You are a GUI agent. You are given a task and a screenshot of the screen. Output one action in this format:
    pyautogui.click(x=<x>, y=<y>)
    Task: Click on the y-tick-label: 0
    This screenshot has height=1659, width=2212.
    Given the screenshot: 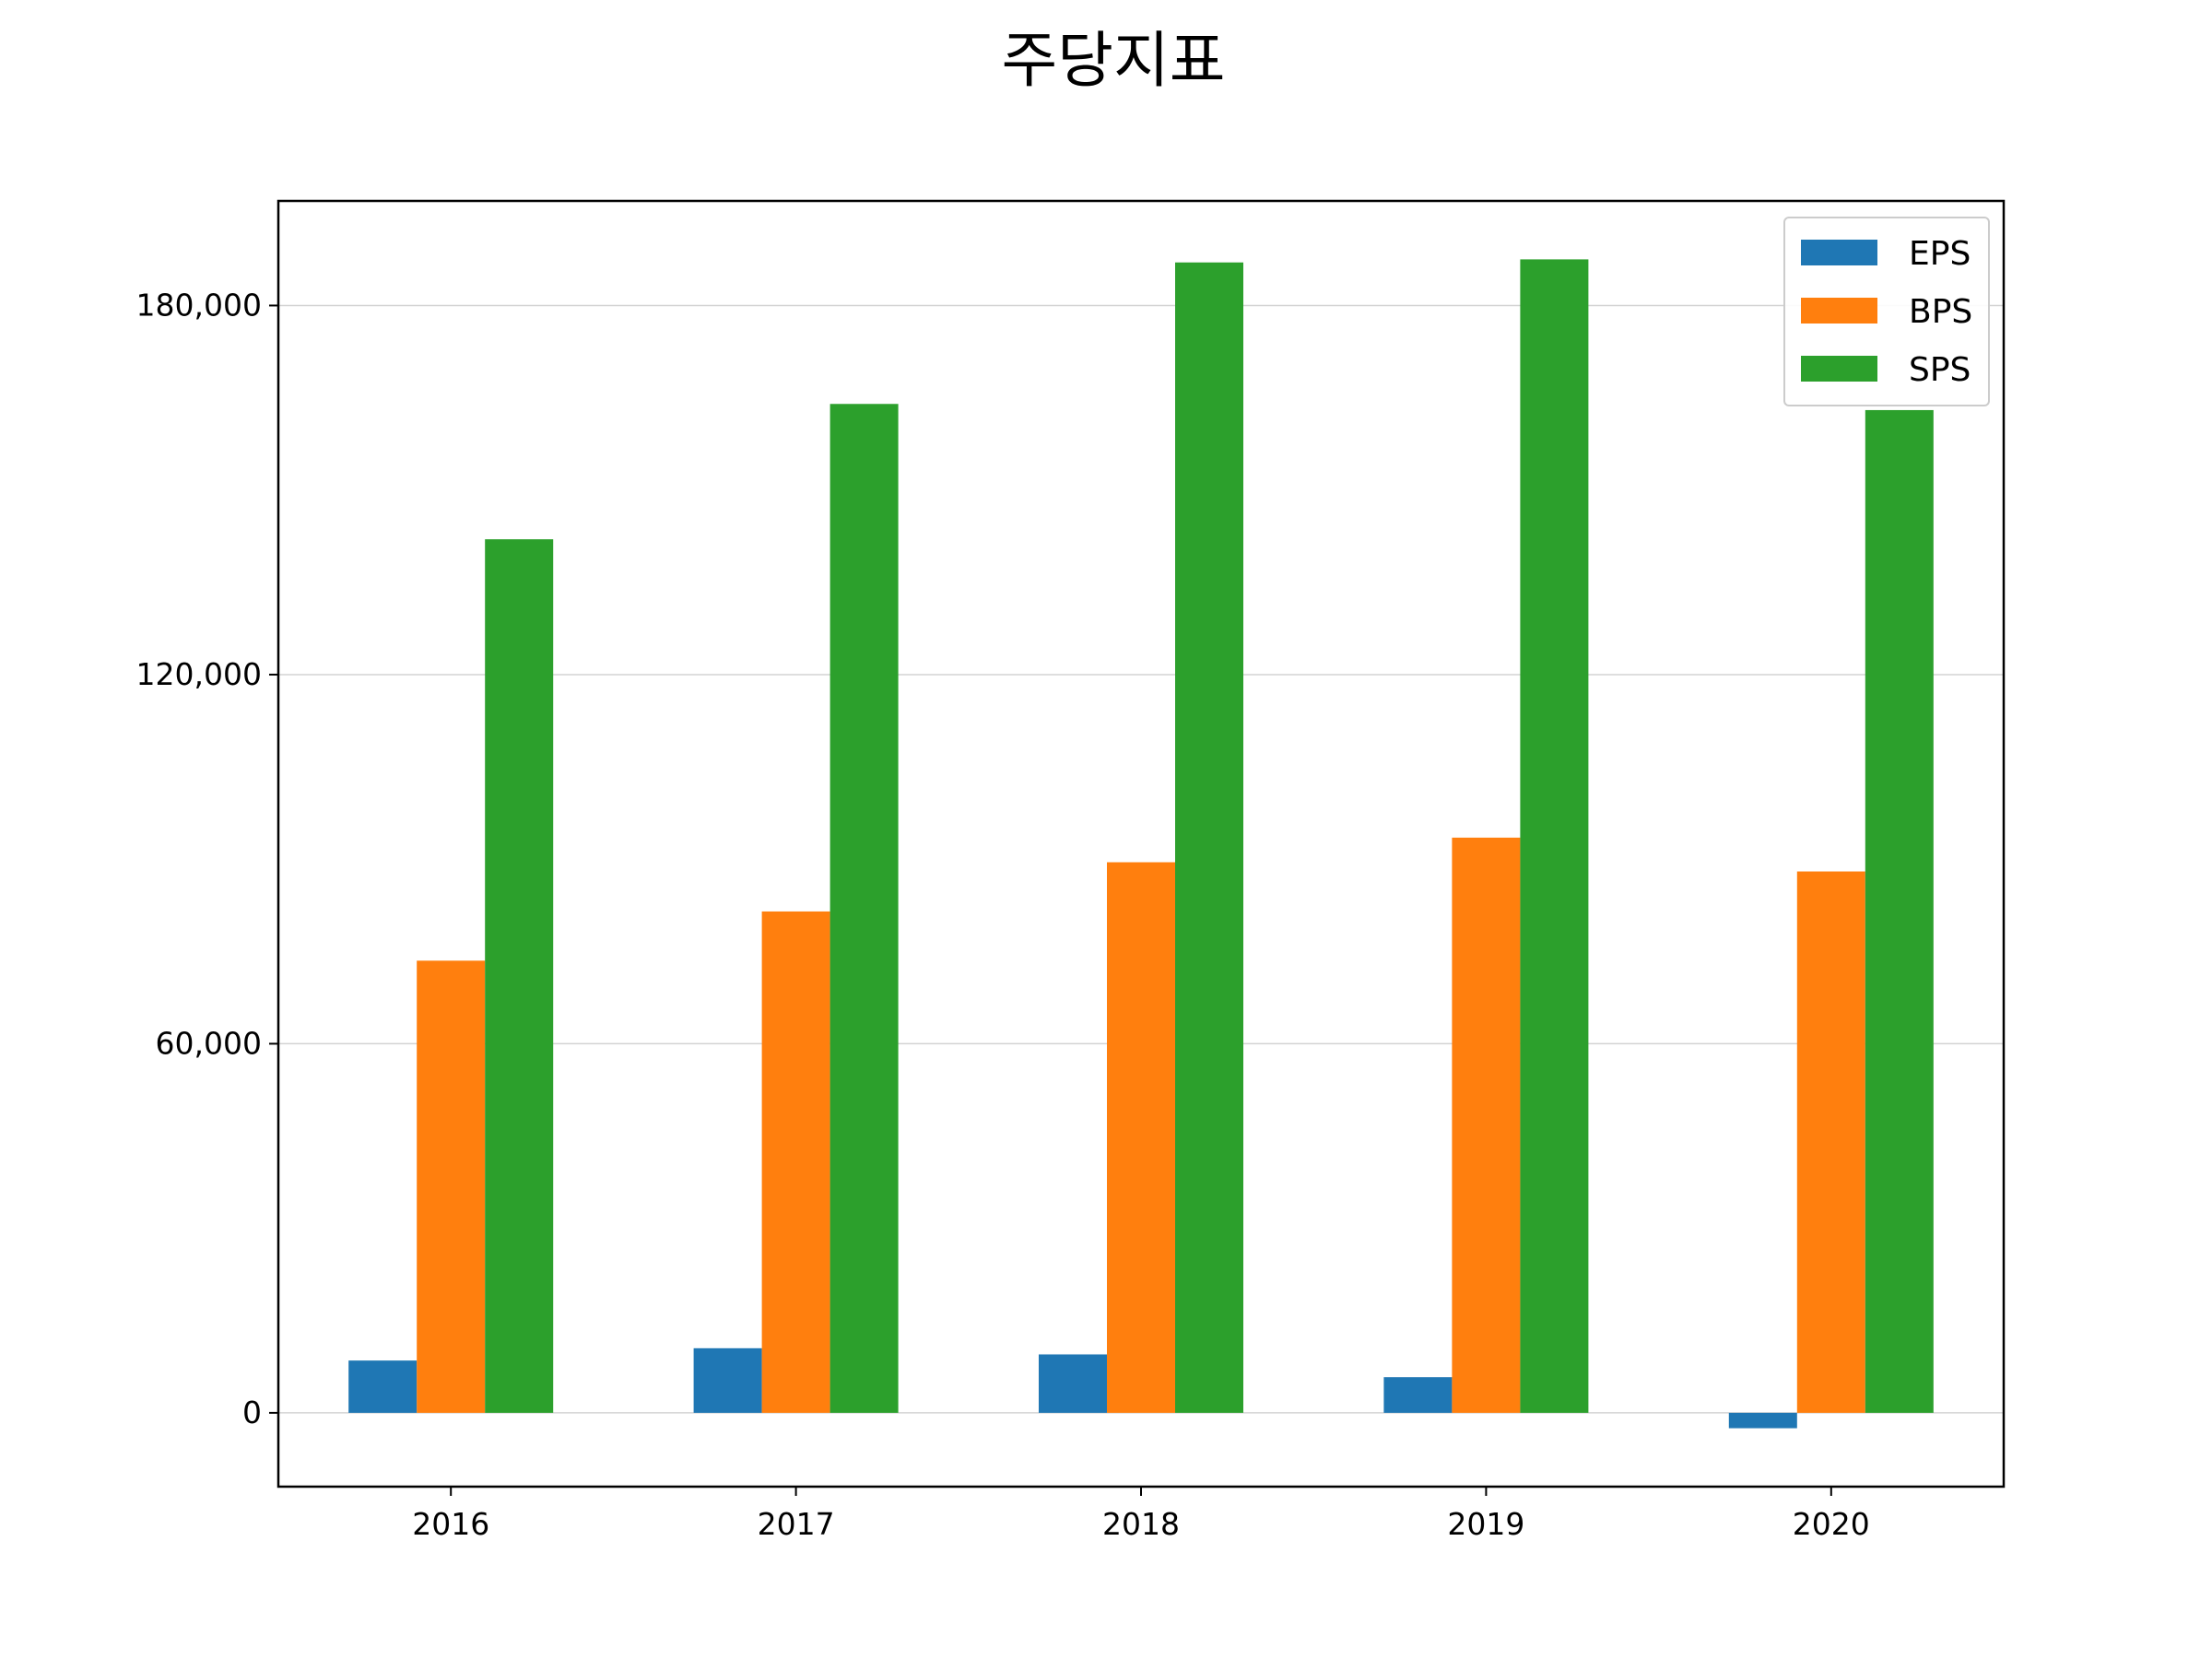 What is the action you would take?
    pyautogui.click(x=252, y=1412)
    